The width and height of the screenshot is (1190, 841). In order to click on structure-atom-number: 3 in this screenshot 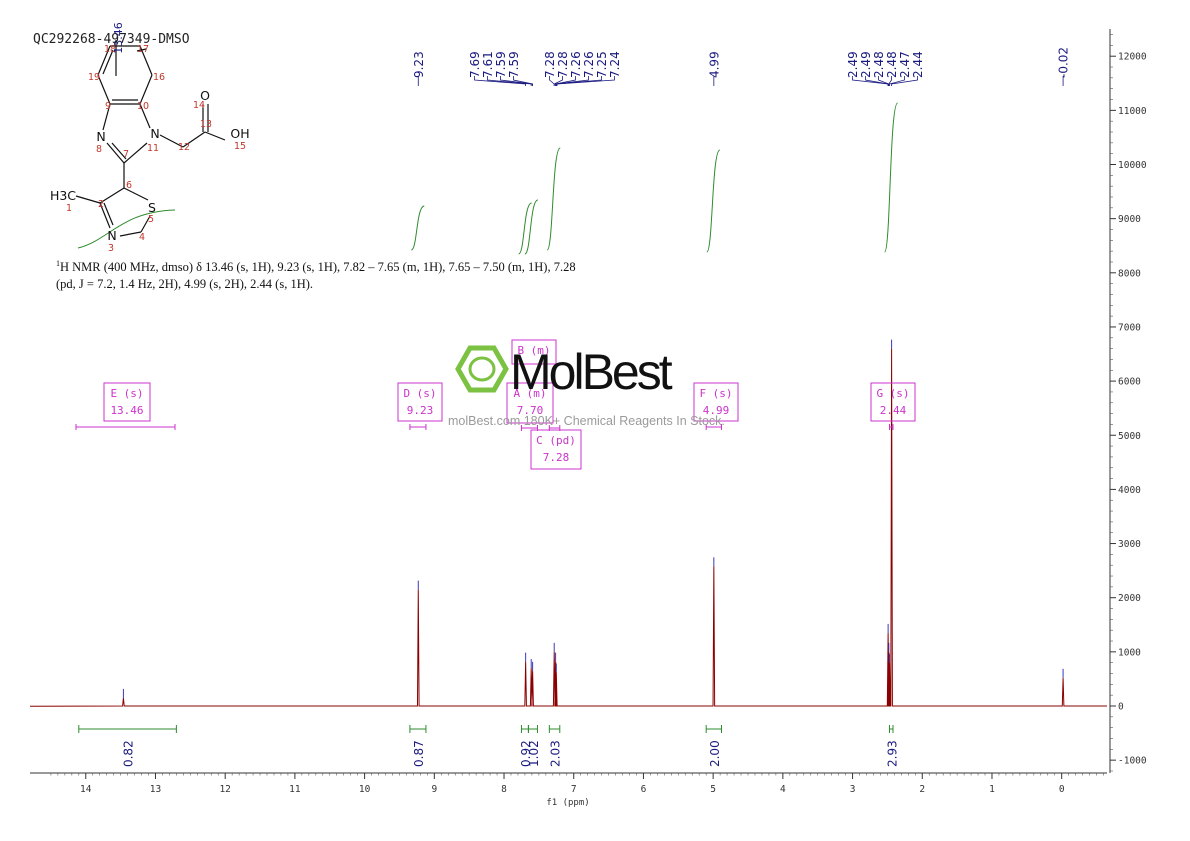, I will do `click(111, 248)`.